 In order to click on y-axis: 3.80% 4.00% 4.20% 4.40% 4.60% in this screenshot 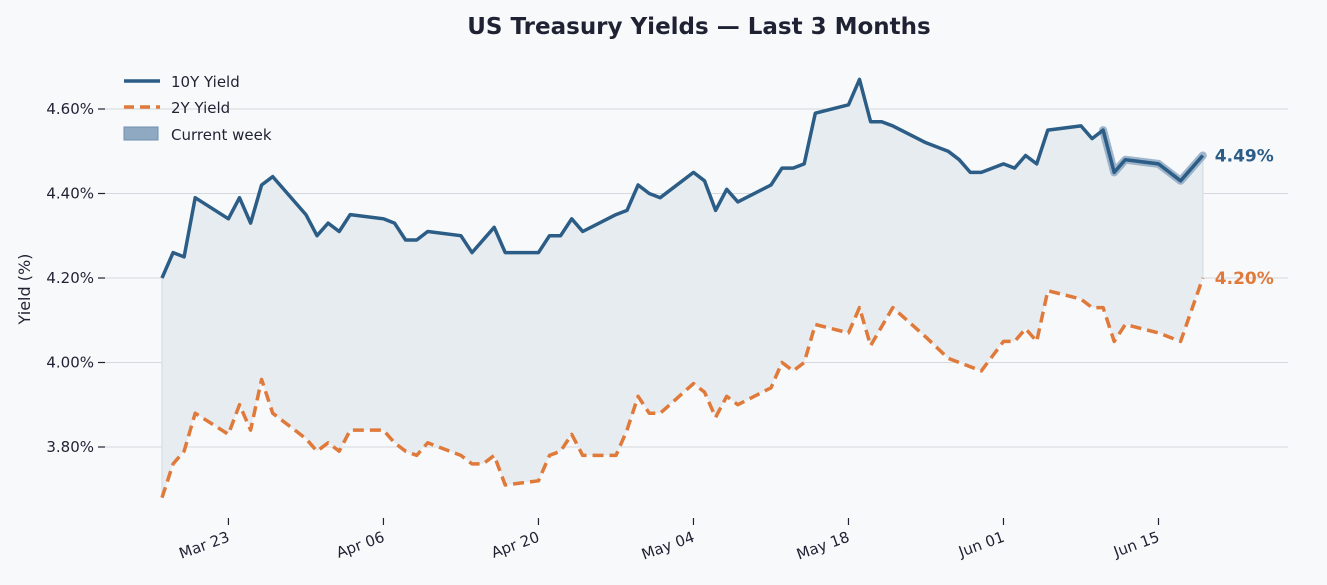, I will do `click(75, 278)`.